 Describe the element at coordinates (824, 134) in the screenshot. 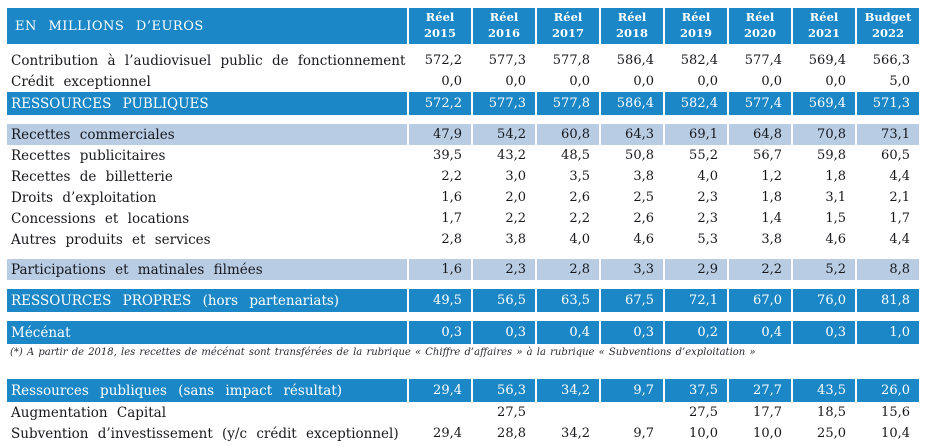

I see `value-cell: 70,8` at that location.